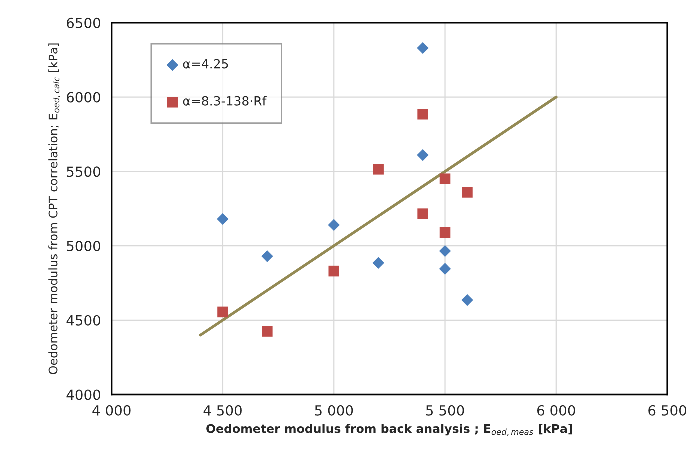  Describe the element at coordinates (334, 410) in the screenshot. I see `x-tick-label: 5 000` at that location.